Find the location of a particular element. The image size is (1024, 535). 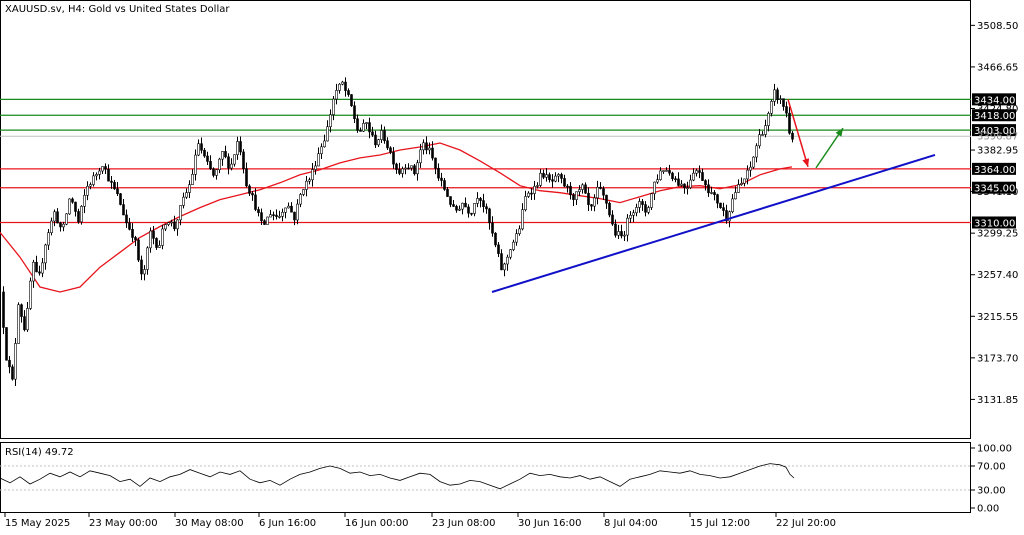

price-tick-label: 3131.85 is located at coordinates (997, 400).